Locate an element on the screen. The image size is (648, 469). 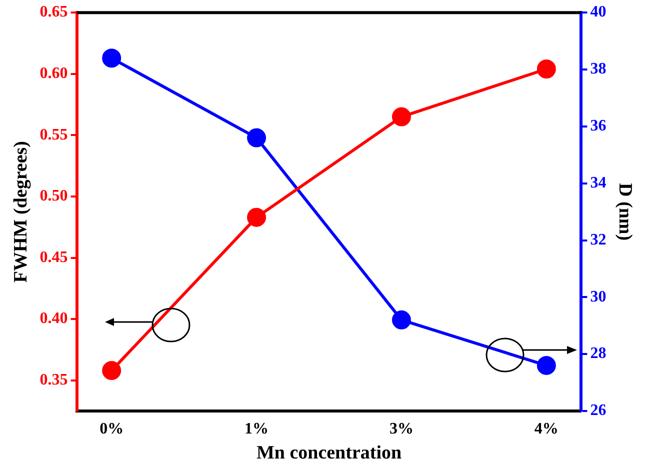
x-tick-label: 0% is located at coordinates (112, 429).